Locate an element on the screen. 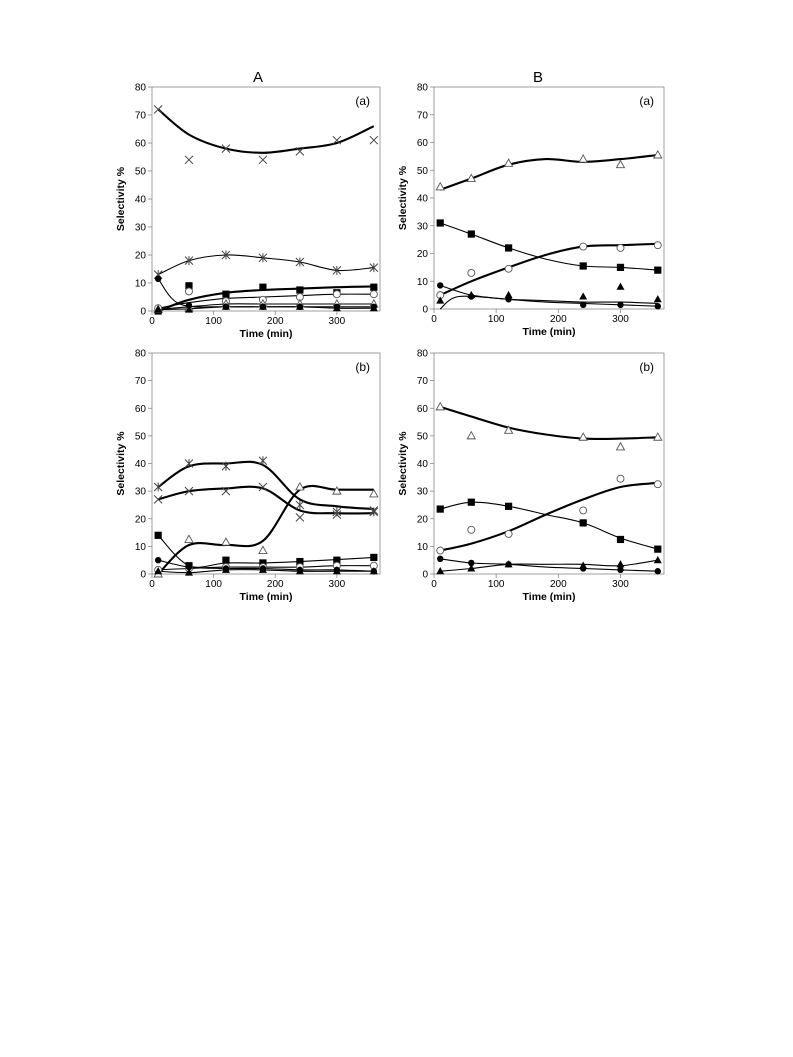 Image resolution: width=793 pixels, height=1057 pixels. series-curve-square is located at coordinates (549, 246).